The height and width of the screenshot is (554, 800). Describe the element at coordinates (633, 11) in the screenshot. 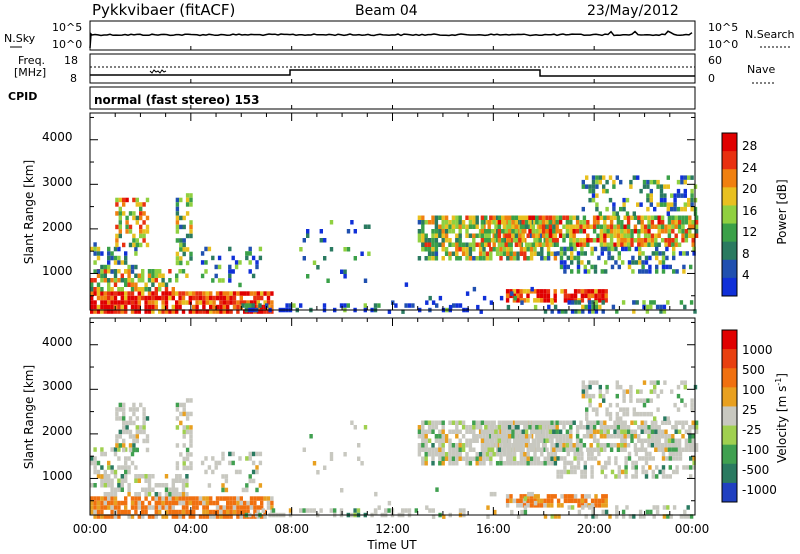

I see `date-label: 23/May/2012` at that location.